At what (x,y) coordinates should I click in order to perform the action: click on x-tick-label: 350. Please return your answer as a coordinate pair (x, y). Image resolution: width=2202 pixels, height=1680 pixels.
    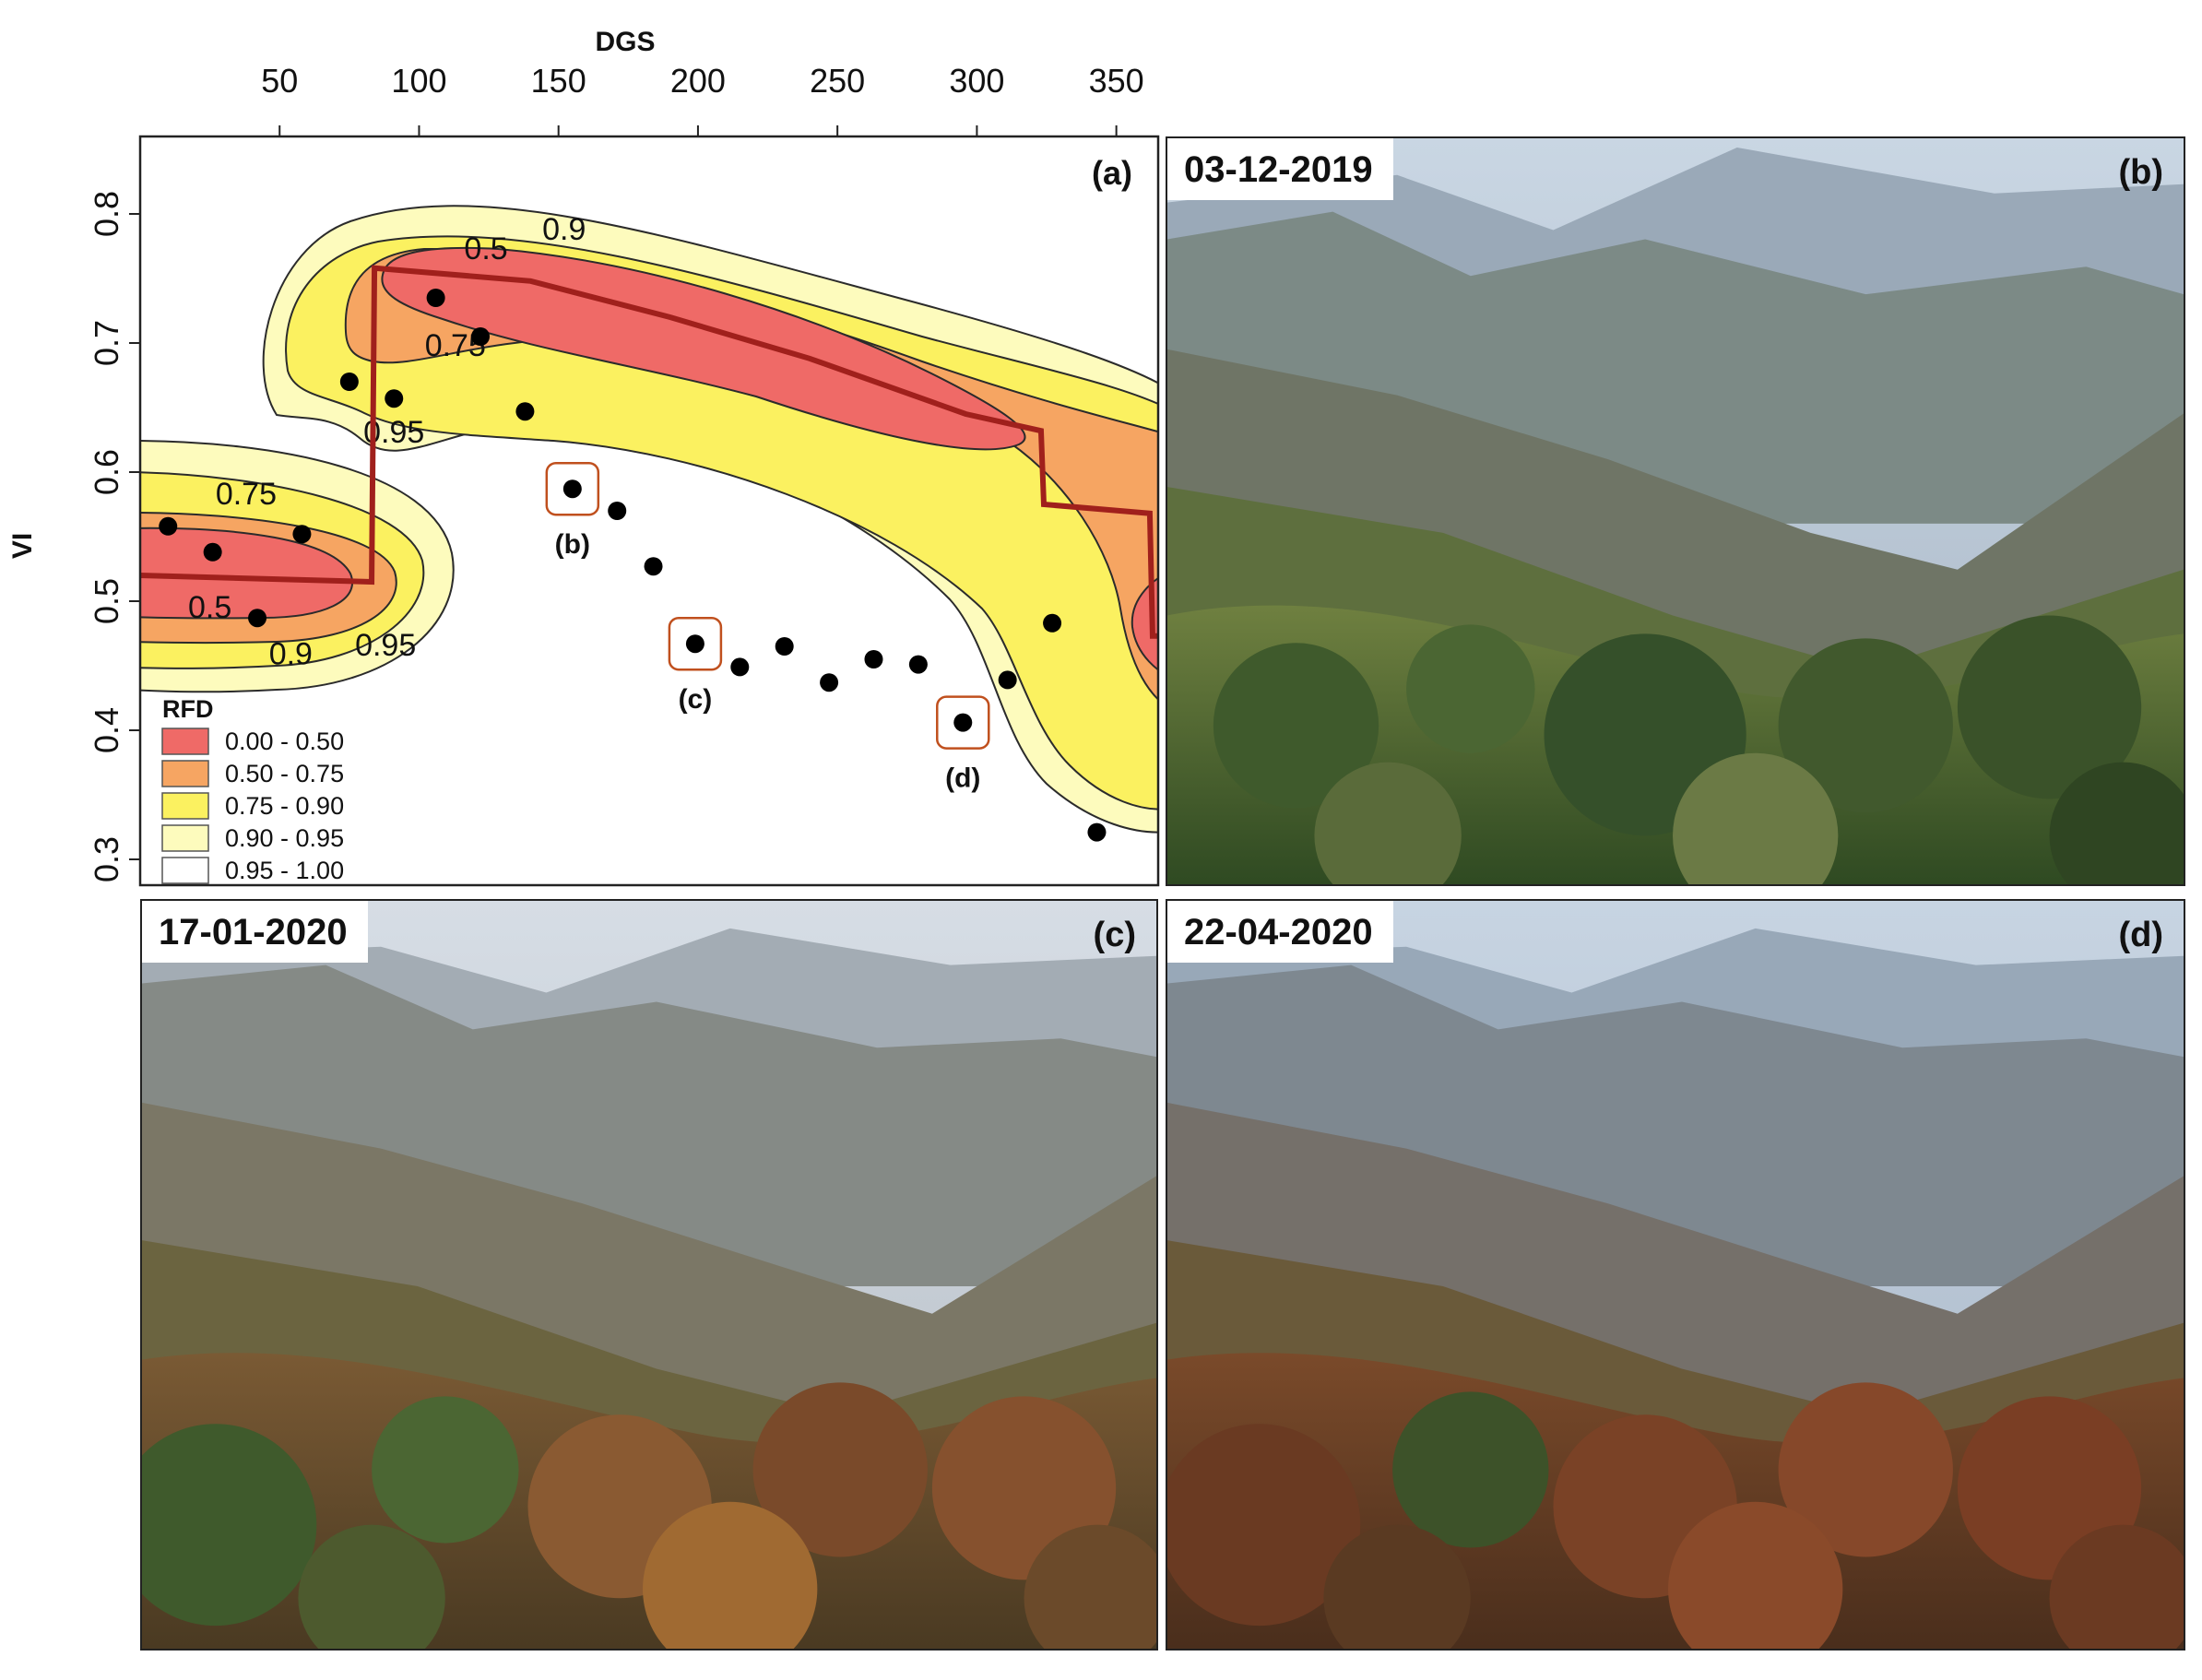
    Looking at the image, I should click on (1116, 81).